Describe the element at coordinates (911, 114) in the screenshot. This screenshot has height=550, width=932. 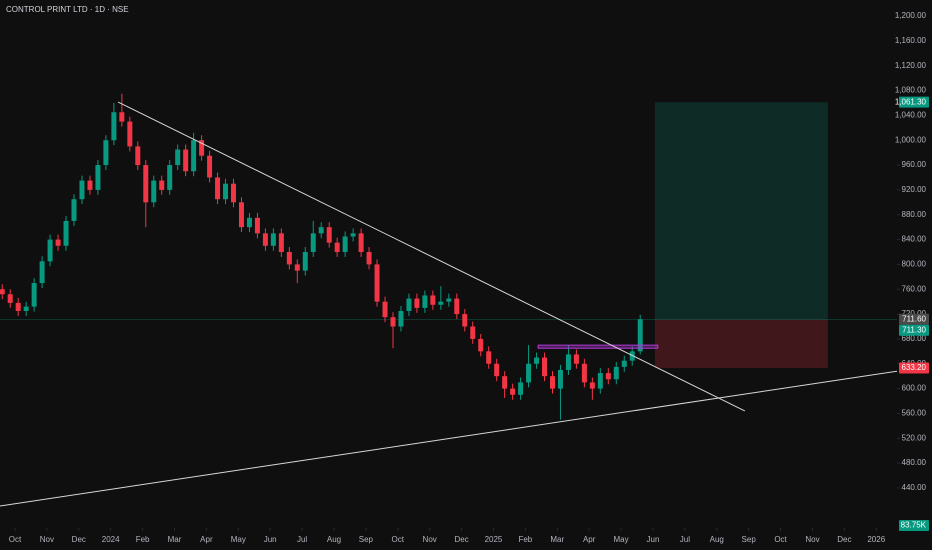
I see `y-tick-label: 1,040.00` at that location.